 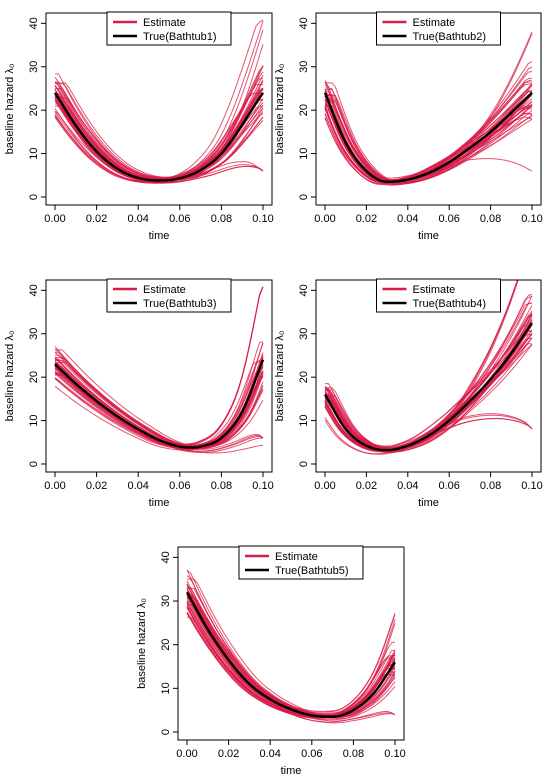 What do you see at coordinates (450, 304) in the screenshot?
I see `legend-label: True(Bathtub4)` at bounding box center [450, 304].